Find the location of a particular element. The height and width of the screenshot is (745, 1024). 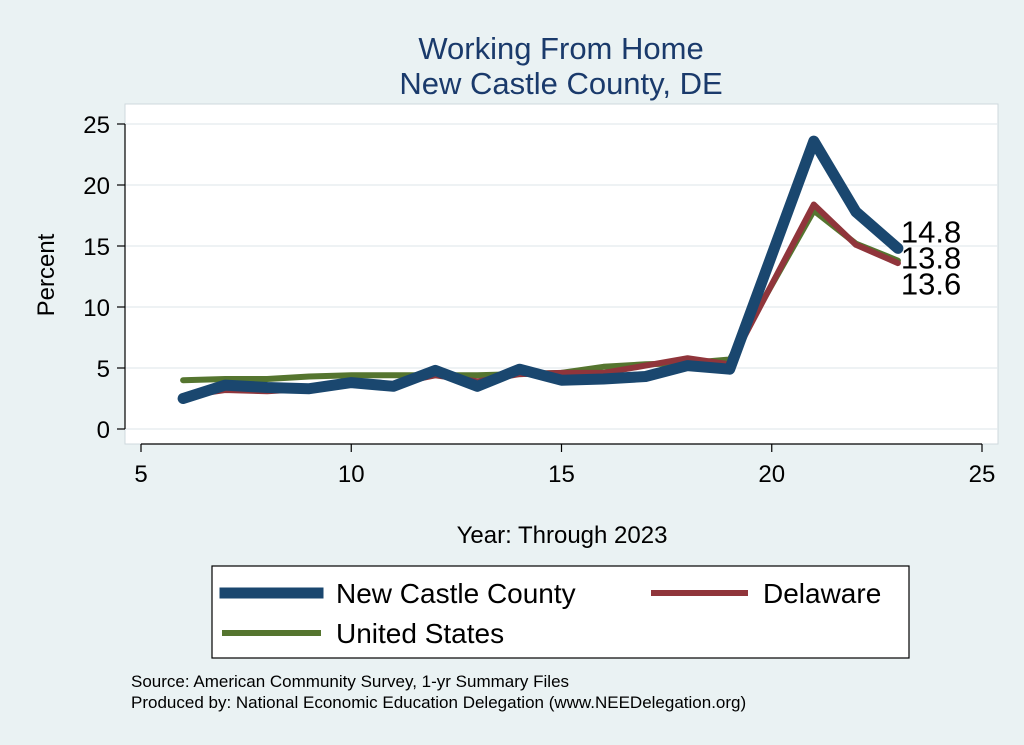

x-axis-label: Year: Through 2023 is located at coordinates (562, 535).